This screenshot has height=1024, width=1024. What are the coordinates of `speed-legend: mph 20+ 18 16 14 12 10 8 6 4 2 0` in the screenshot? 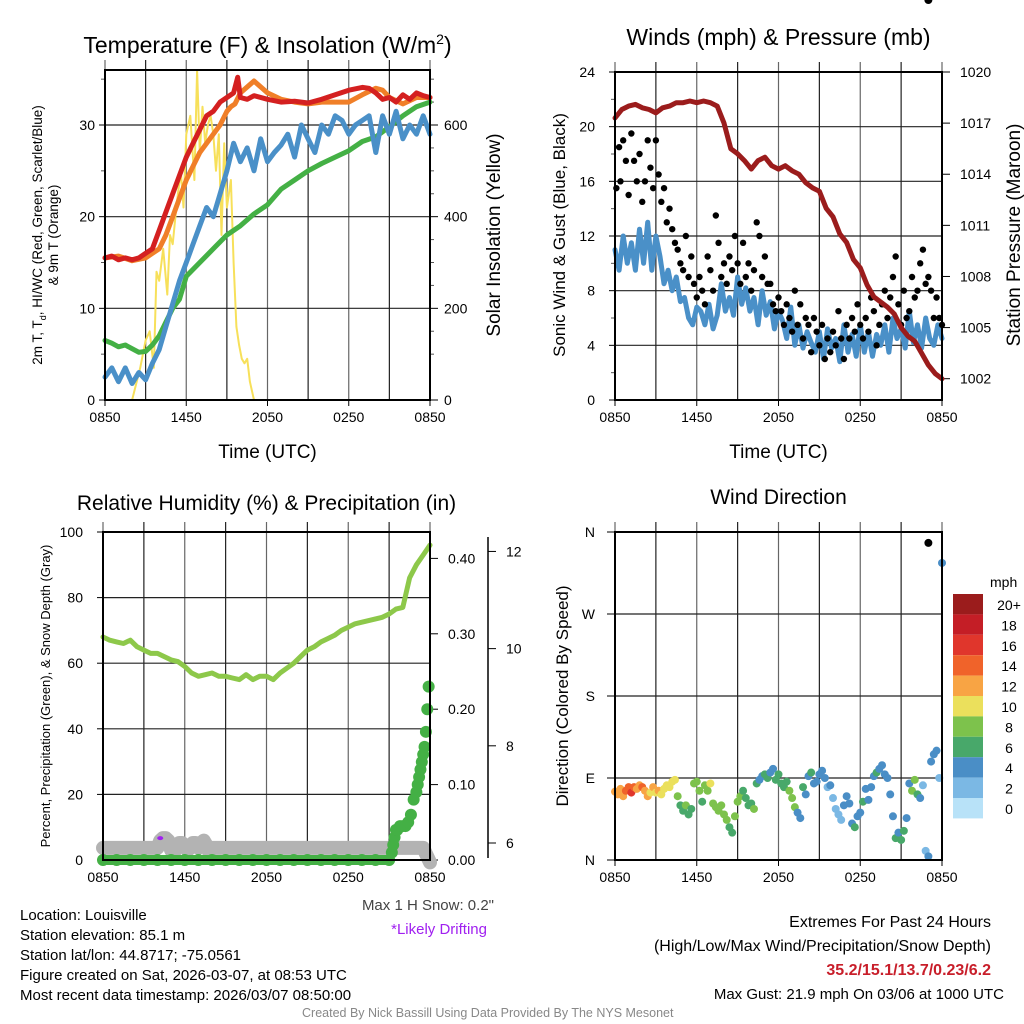 It's located at (987, 696).